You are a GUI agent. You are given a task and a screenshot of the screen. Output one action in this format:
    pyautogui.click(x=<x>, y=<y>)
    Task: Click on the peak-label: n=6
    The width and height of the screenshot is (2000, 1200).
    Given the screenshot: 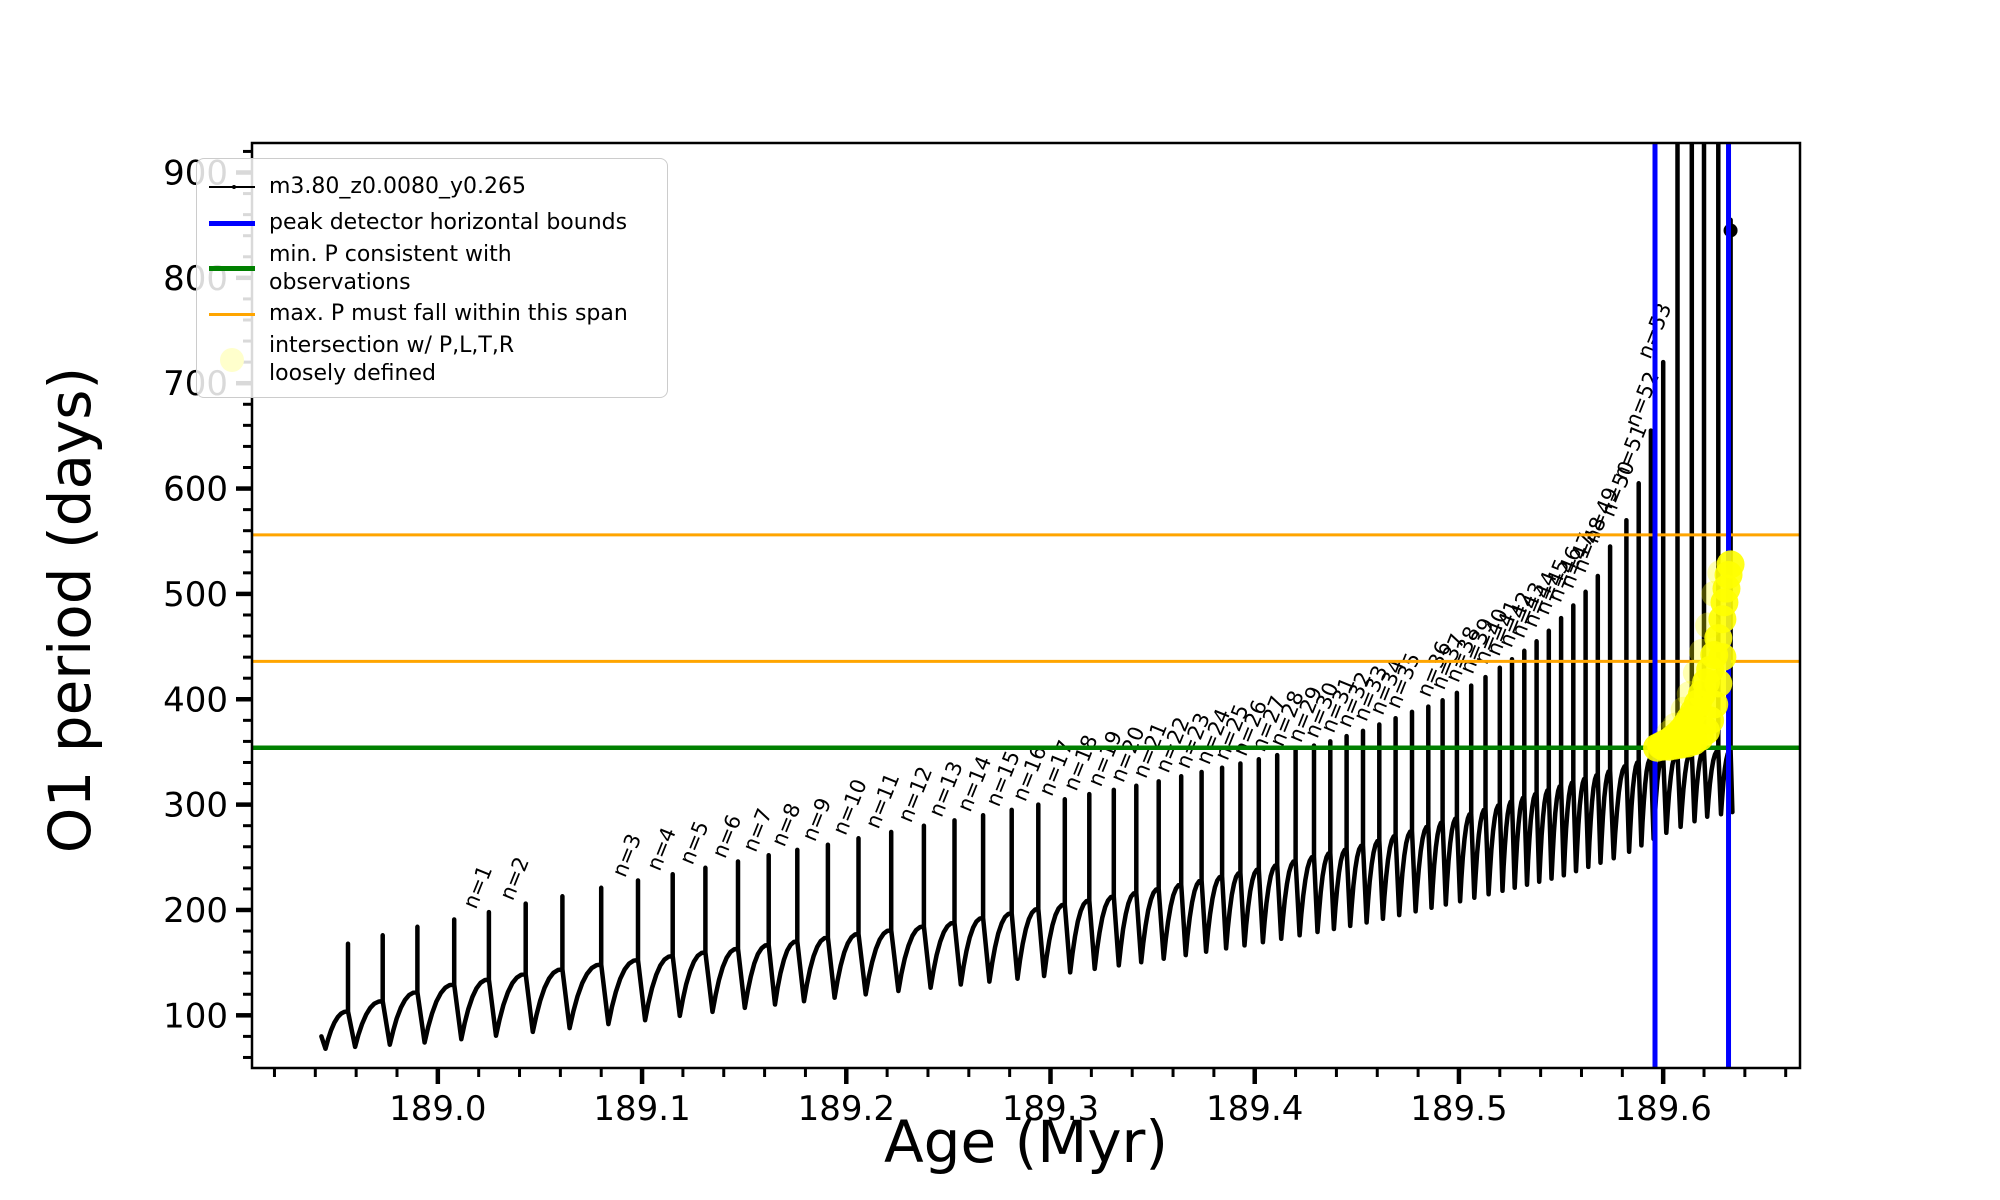 What is the action you would take?
    pyautogui.click(x=726, y=836)
    